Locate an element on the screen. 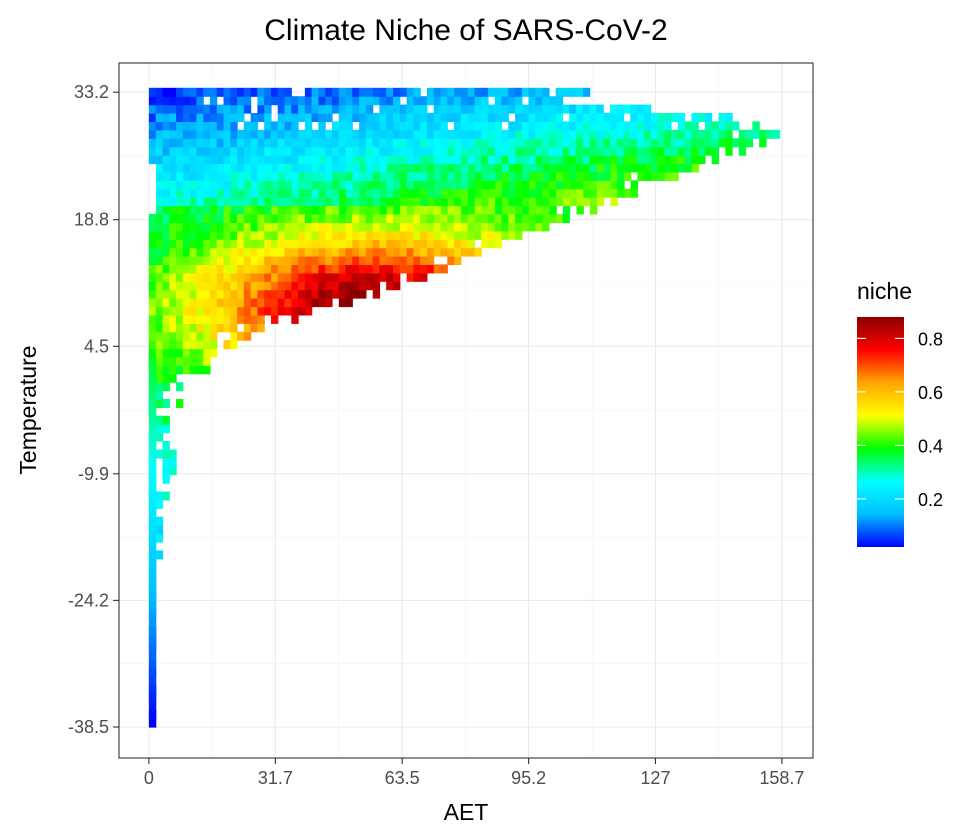  x-tick-label: 95.2 is located at coordinates (528, 778).